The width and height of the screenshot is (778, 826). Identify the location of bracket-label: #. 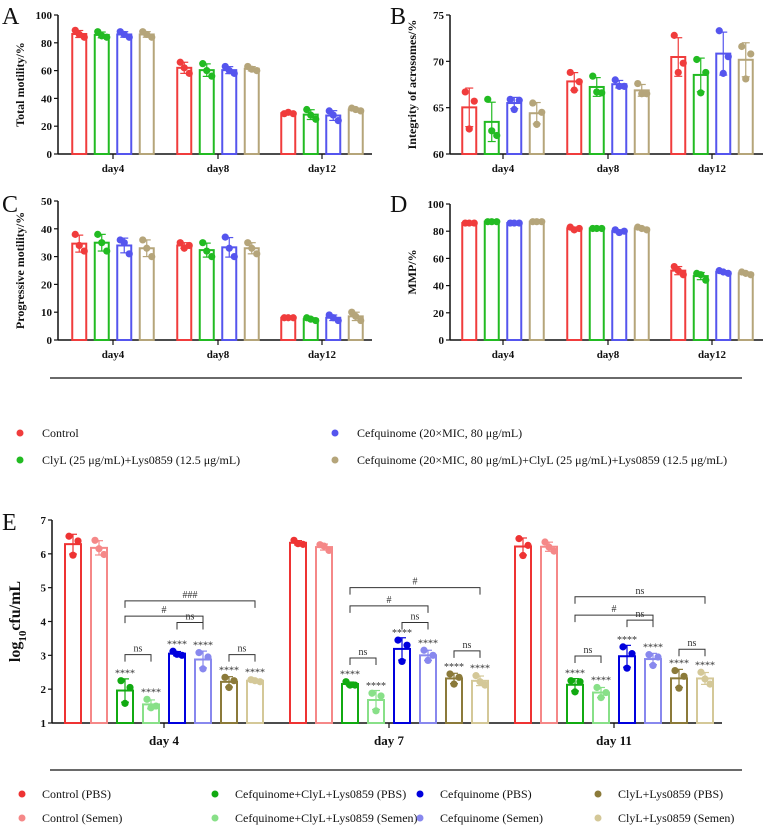
(164, 610).